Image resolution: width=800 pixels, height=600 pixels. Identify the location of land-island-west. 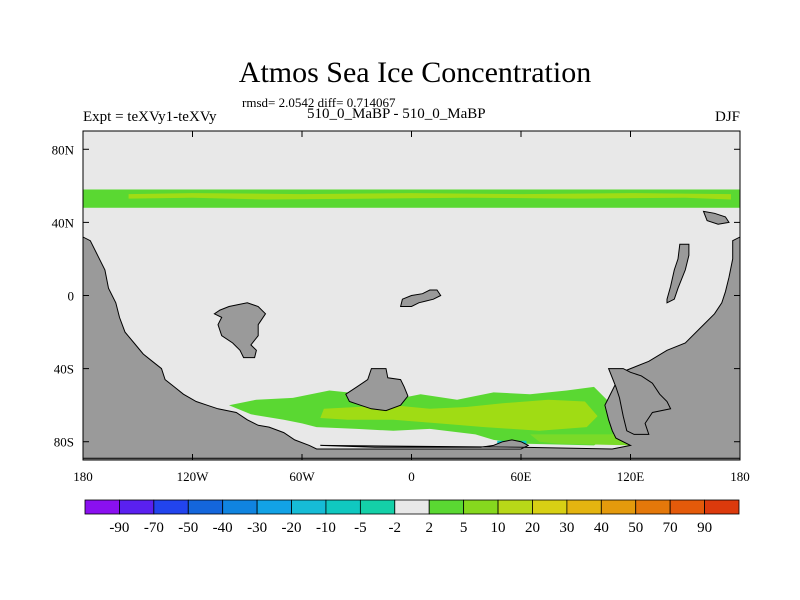
(240, 330).